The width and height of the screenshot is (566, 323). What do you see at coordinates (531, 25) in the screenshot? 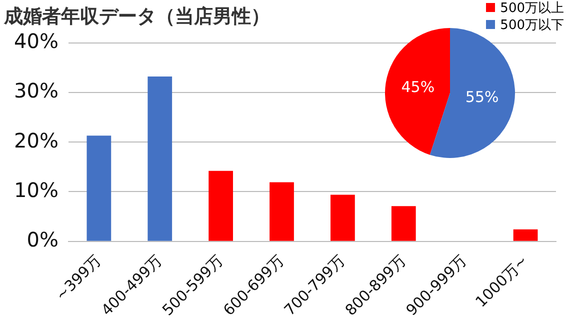
I see `legend-label: 500万以下` at bounding box center [531, 25].